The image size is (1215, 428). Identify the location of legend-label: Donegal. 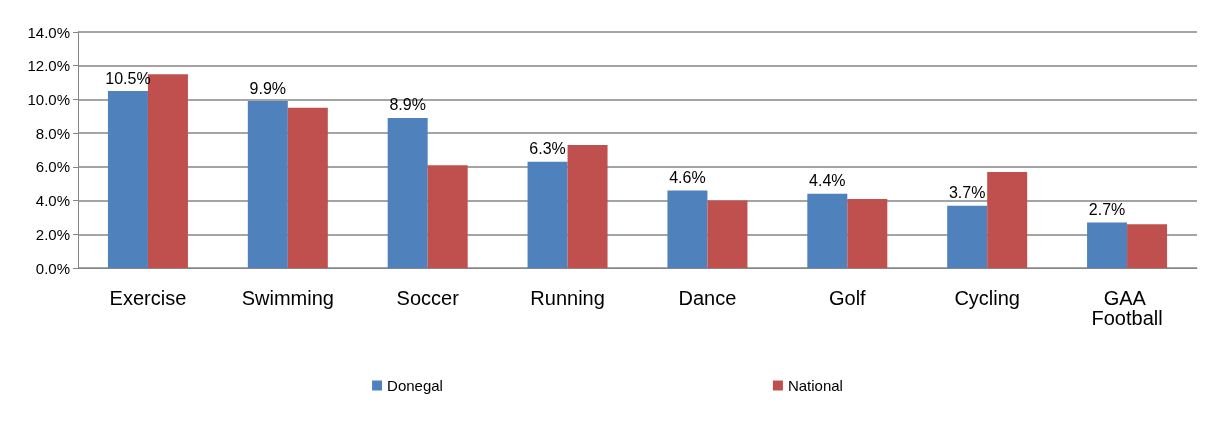
(415, 385).